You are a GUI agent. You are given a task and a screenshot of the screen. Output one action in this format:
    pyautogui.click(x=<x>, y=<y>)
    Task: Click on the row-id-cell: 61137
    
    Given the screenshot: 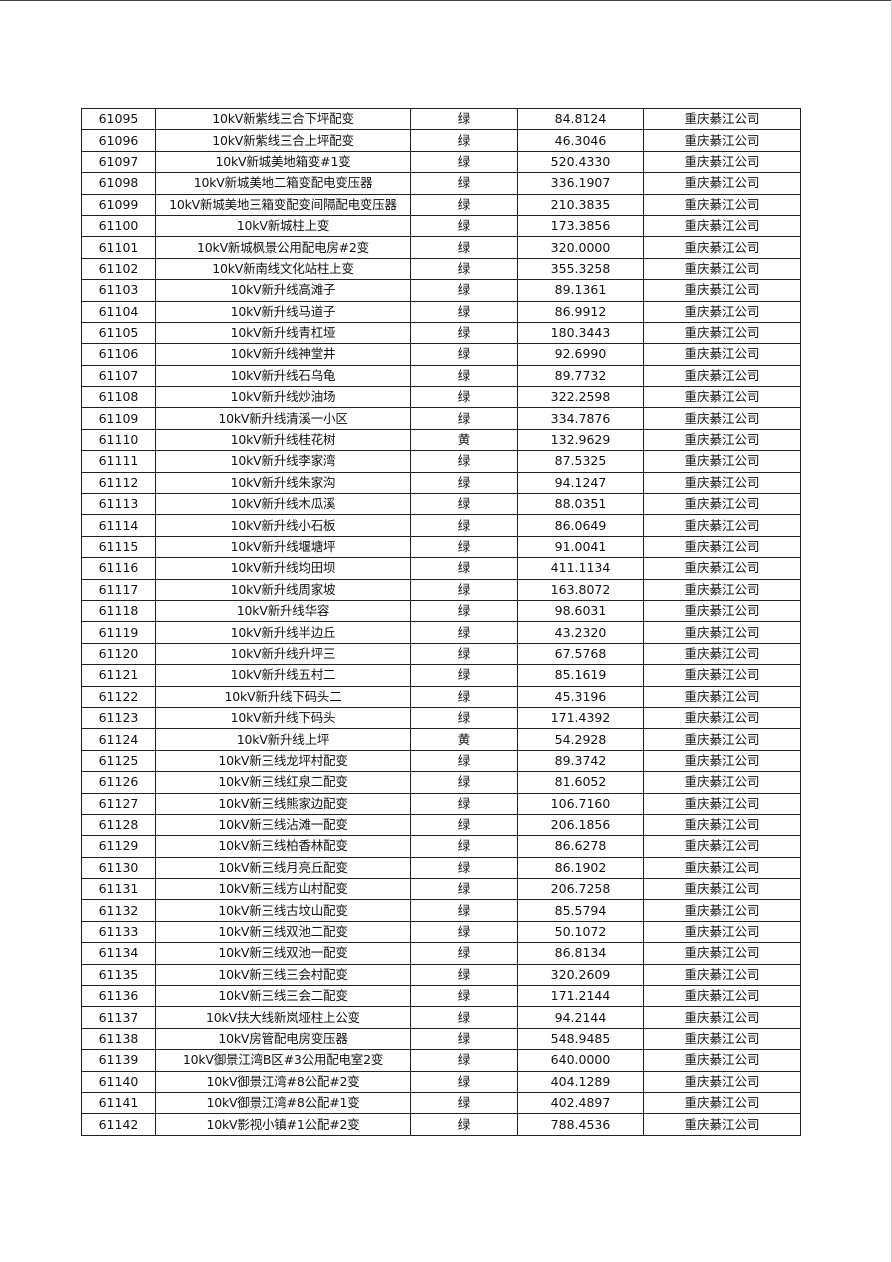 What is the action you would take?
    pyautogui.click(x=118, y=1017)
    